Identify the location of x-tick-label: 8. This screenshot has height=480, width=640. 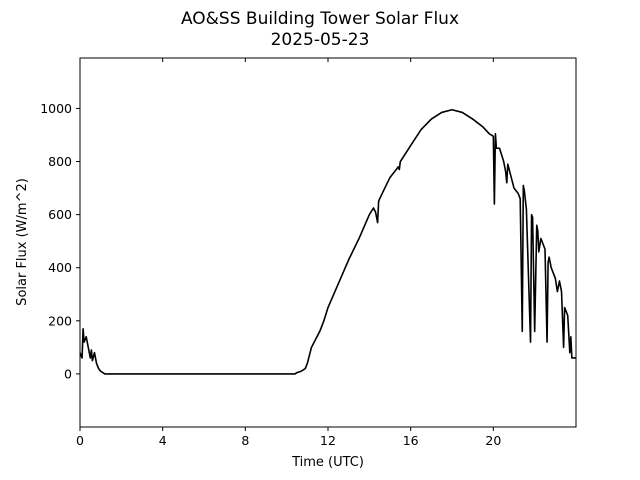
(245, 440).